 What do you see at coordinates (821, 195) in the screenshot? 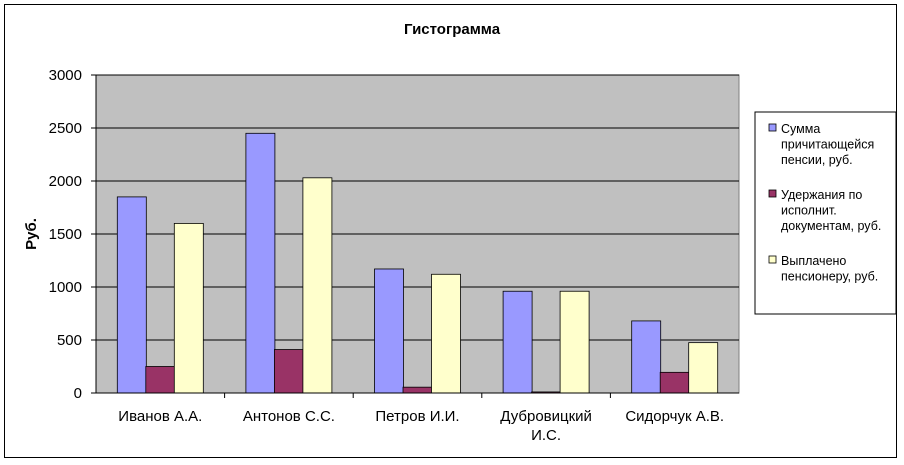
I see `legend-label: Удержания по` at bounding box center [821, 195].